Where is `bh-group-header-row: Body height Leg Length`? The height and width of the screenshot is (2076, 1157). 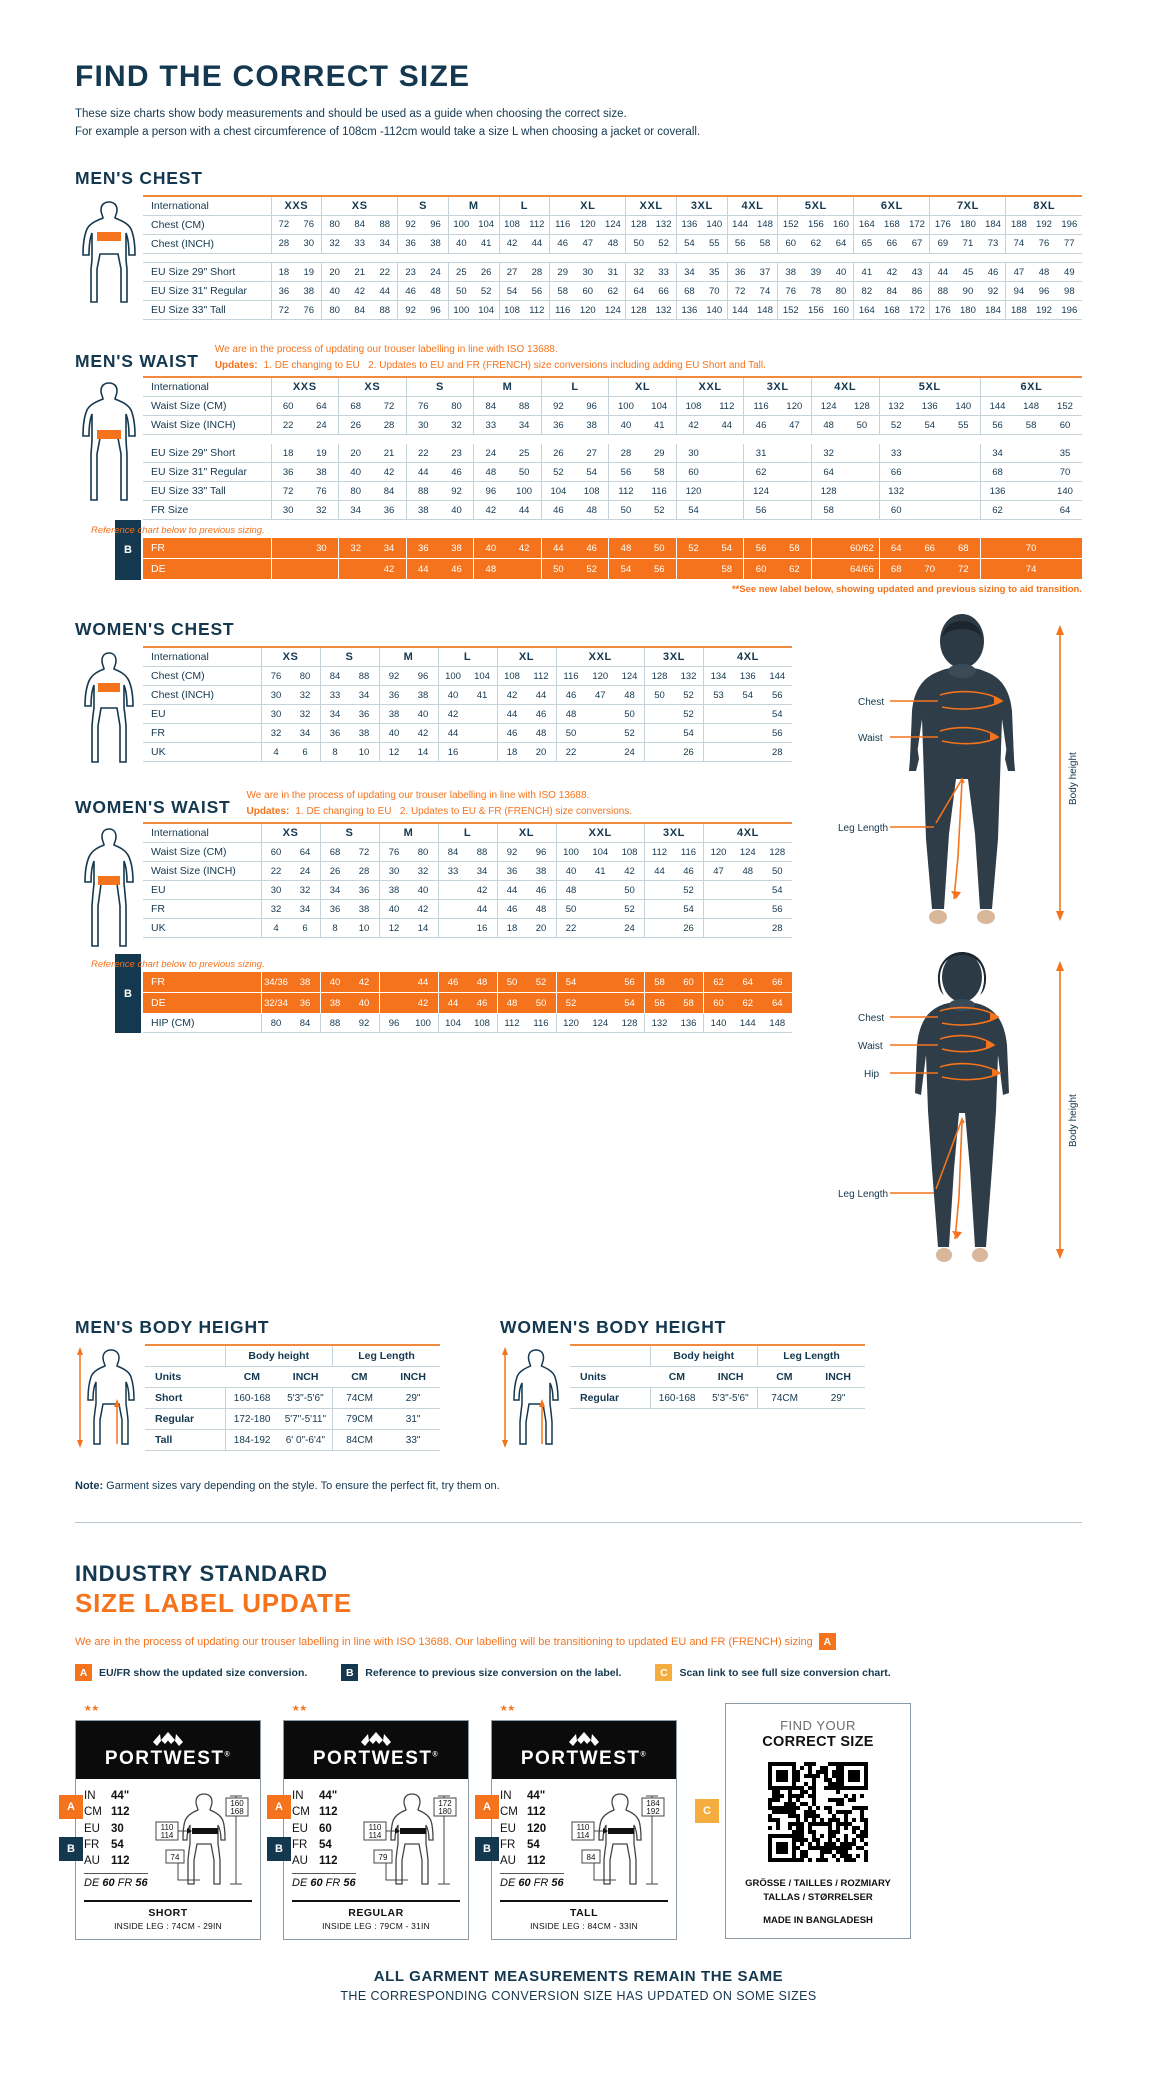
bh-group-header-row: Body height Leg Length is located at coordinates (717, 1356).